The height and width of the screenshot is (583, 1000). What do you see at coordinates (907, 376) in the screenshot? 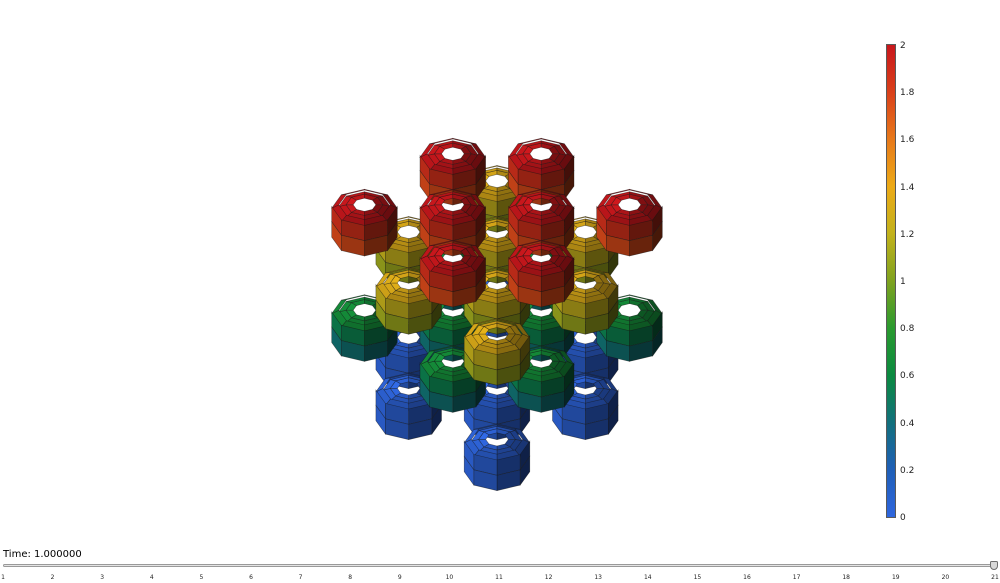
I see `colorbar-tick-label: 0.6` at bounding box center [907, 376].